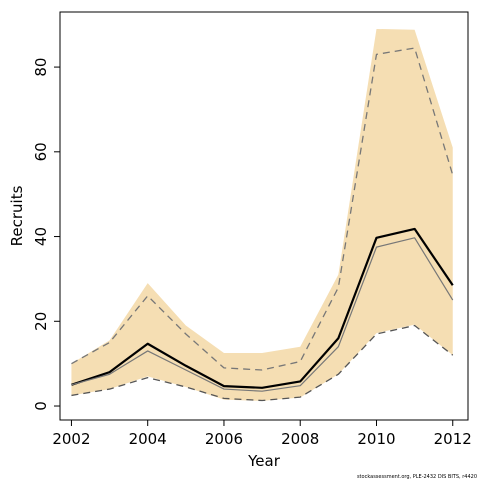 Image resolution: width=480 pixels, height=480 pixels. What do you see at coordinates (41, 321) in the screenshot?
I see `y-tick-label: 20` at bounding box center [41, 321].